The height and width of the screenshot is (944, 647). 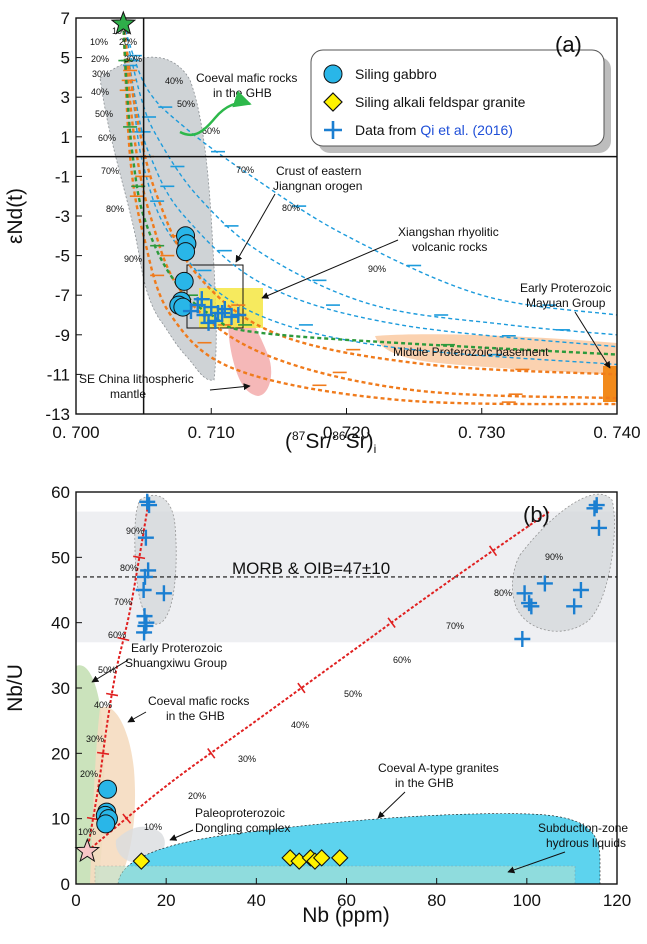 I want to click on x-axis-label-a: (87Sr/86Sr)i, so click(x=330, y=442).